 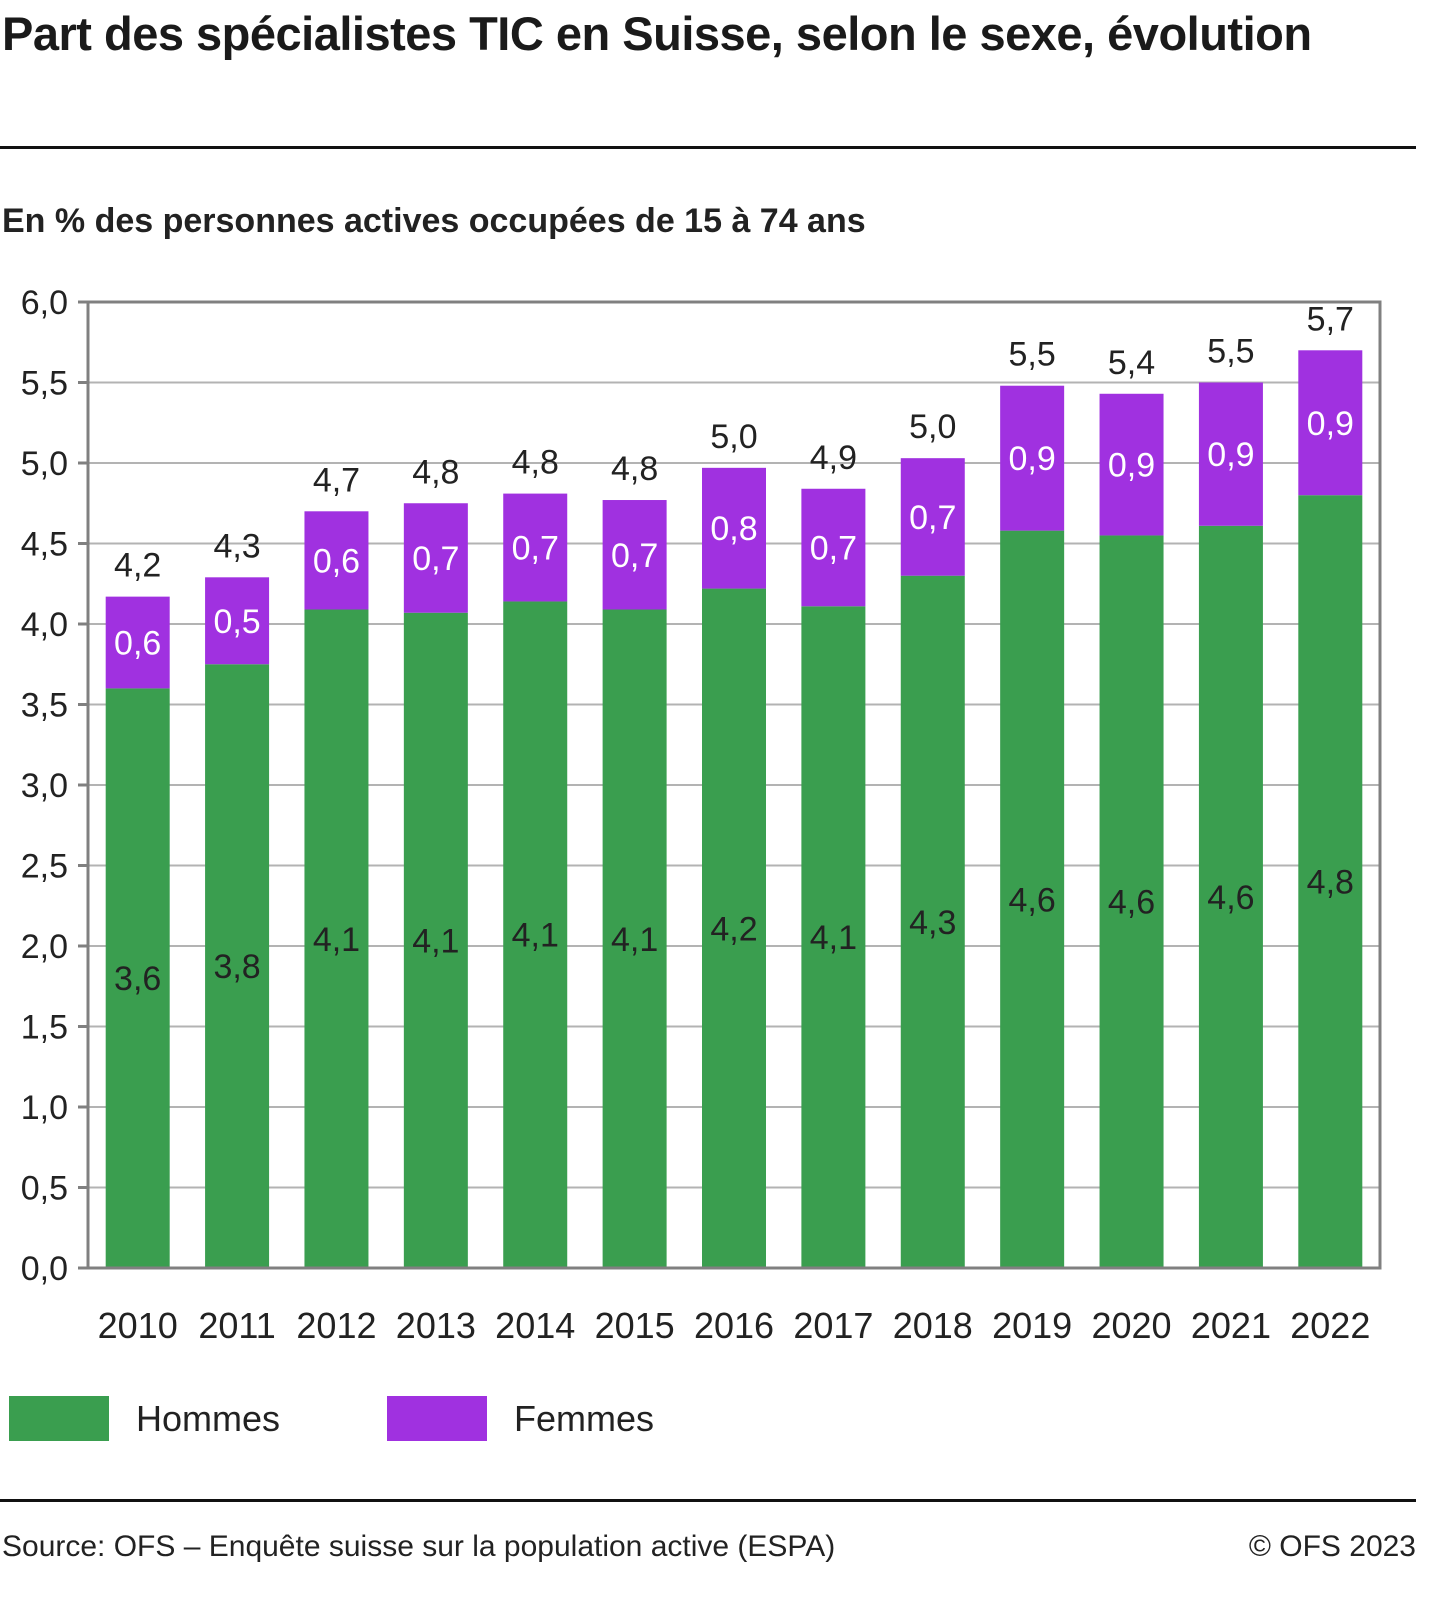 What do you see at coordinates (584, 1418) in the screenshot?
I see `legend-label-femmes: Femmes` at bounding box center [584, 1418].